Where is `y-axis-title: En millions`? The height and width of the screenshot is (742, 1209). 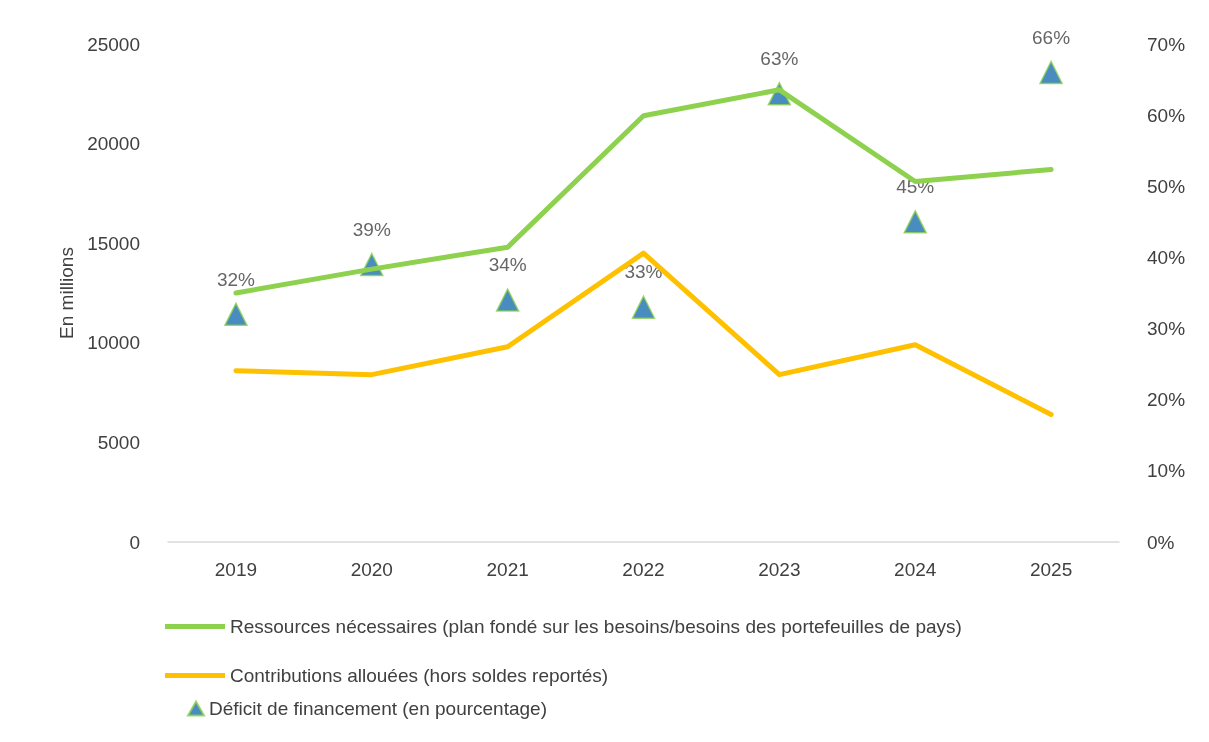 y-axis-title: En millions is located at coordinates (67, 293).